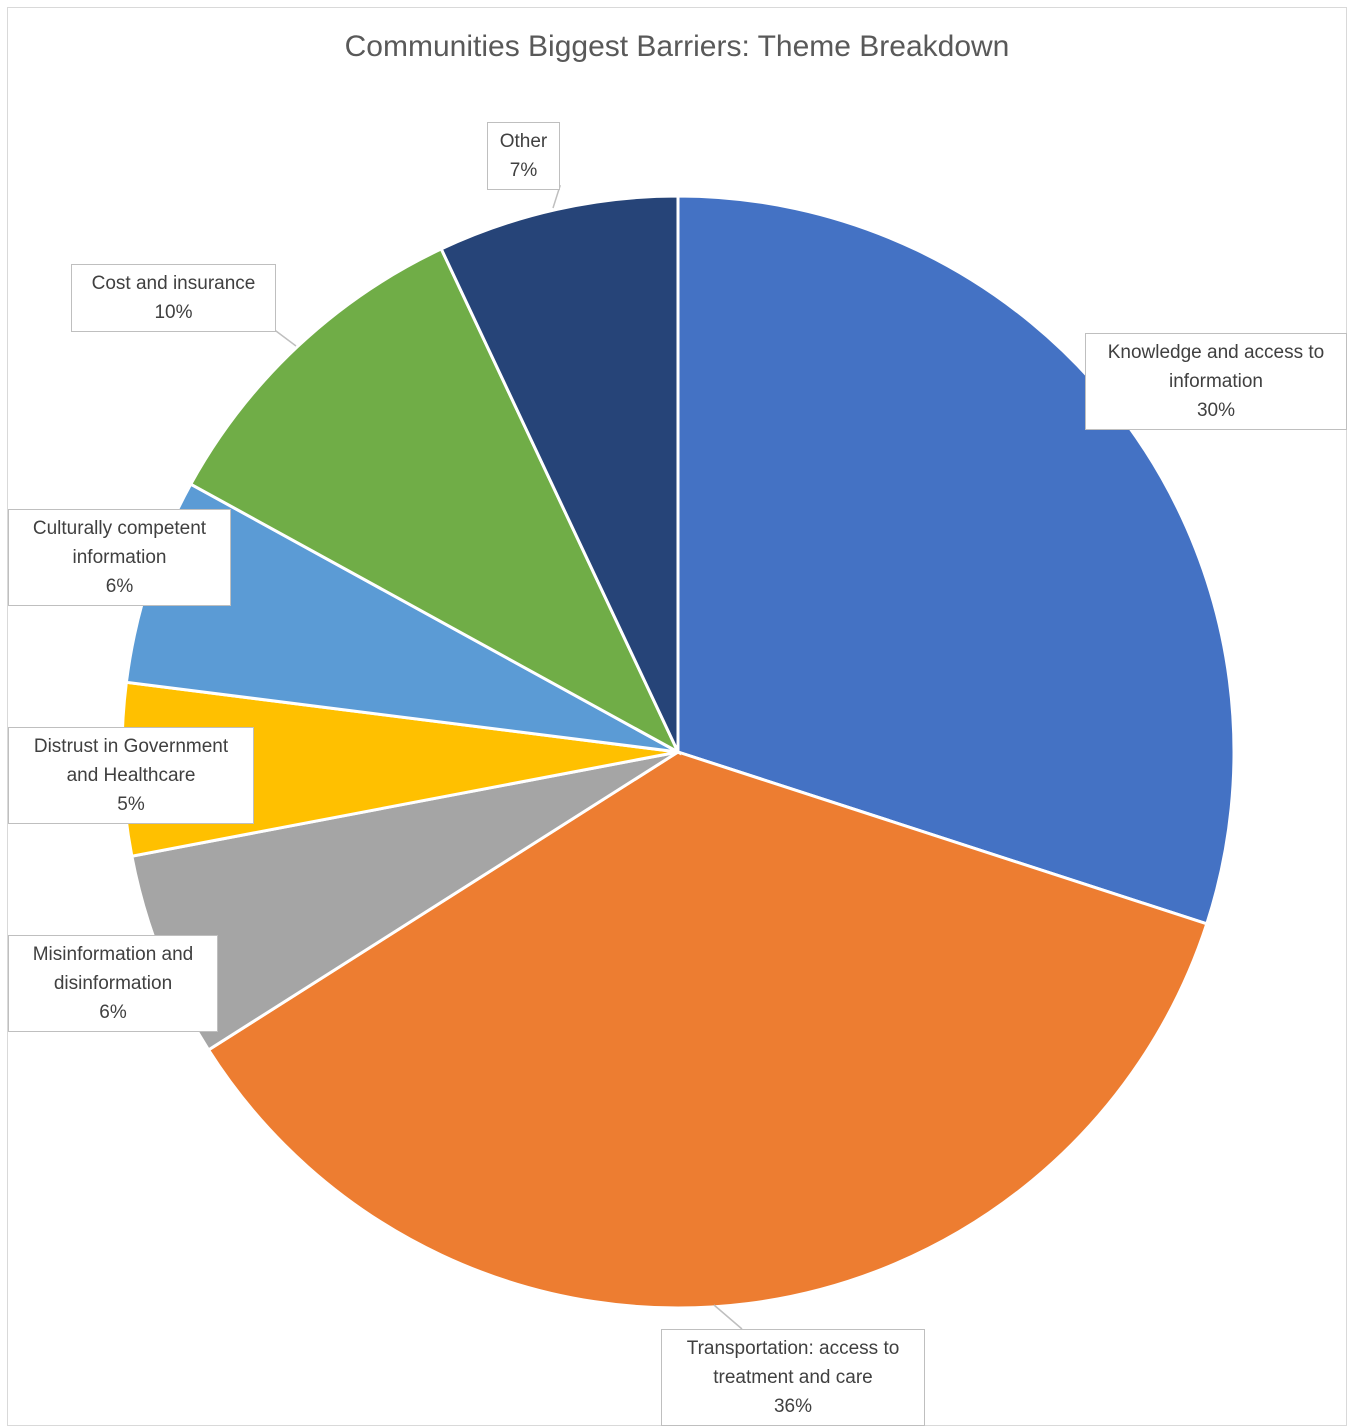  What do you see at coordinates (523, 156) in the screenshot?
I see `data-label-other: Other 7%` at bounding box center [523, 156].